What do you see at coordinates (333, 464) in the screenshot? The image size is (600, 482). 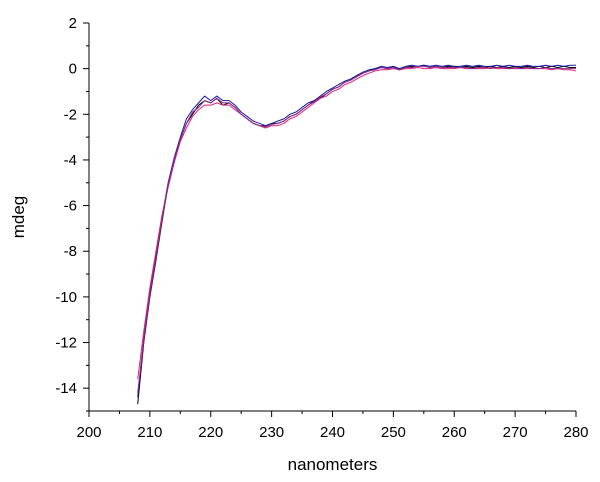 I see `x-axis-title: nanometers` at bounding box center [333, 464].